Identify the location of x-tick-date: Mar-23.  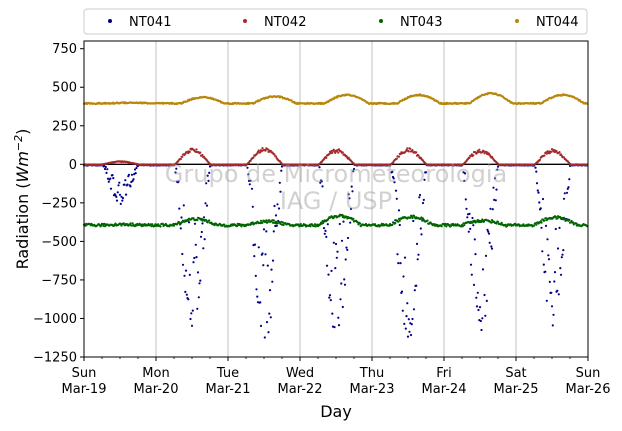
(372, 389).